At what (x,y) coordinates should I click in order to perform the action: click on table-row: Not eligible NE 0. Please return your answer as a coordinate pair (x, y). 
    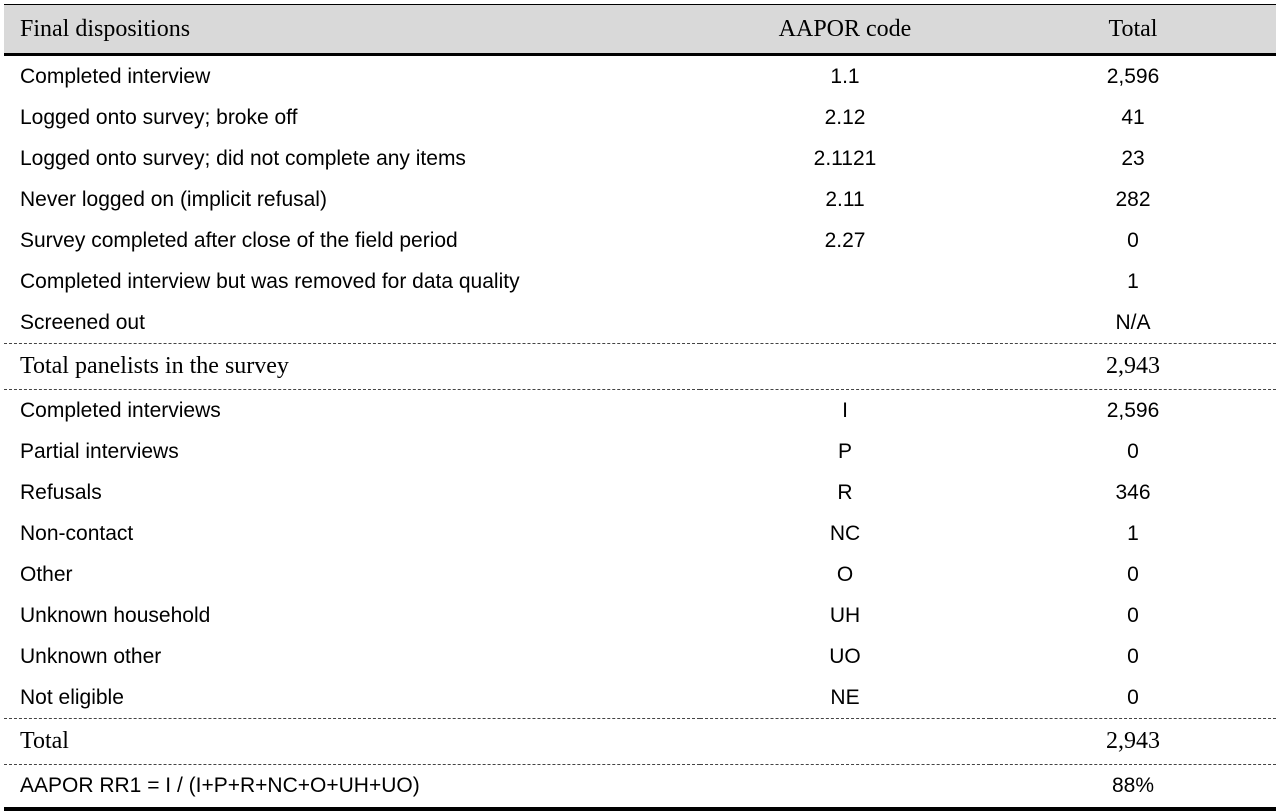
    Looking at the image, I should click on (640, 698).